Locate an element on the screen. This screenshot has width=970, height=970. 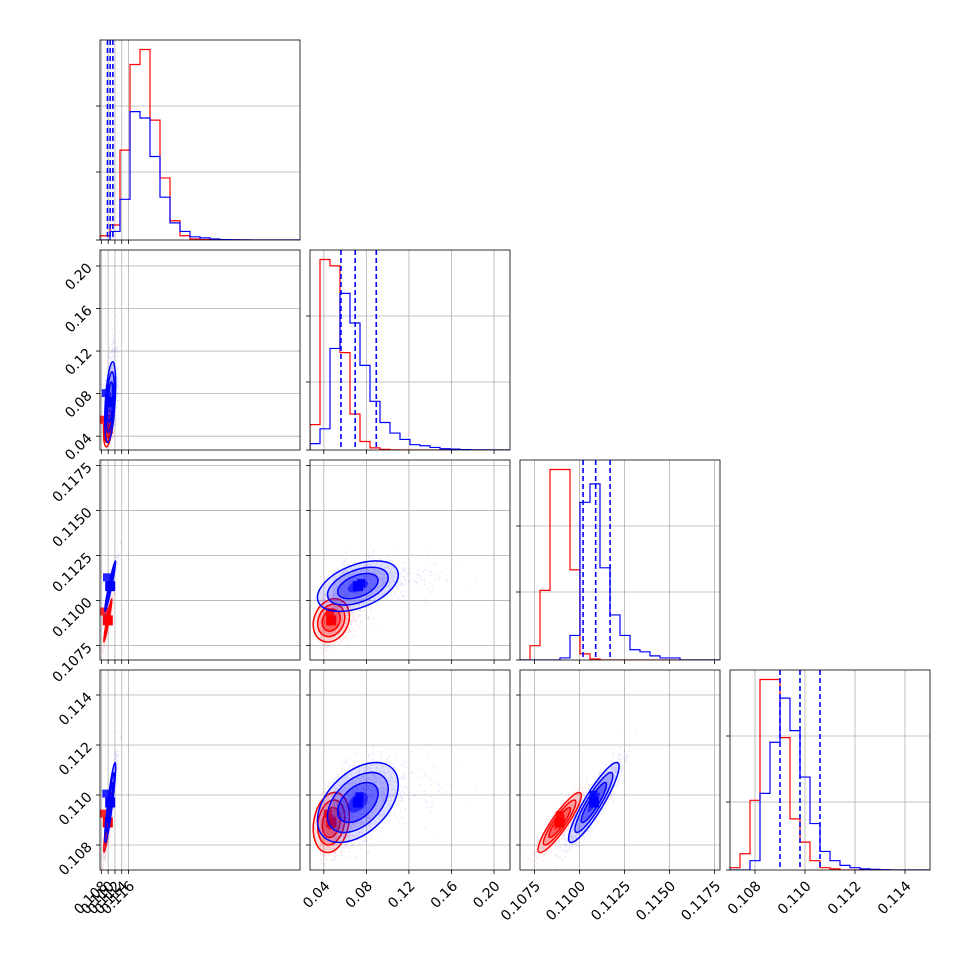
x-tick-label: 0.1100 is located at coordinates (566, 901).